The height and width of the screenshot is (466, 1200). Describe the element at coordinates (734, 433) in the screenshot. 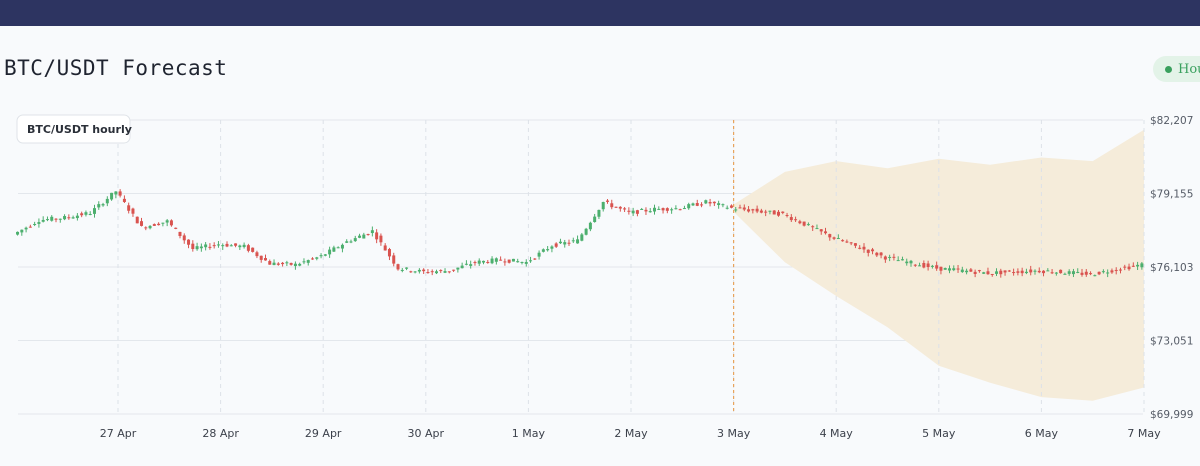

I see `x-tick-label: 3 May` at that location.